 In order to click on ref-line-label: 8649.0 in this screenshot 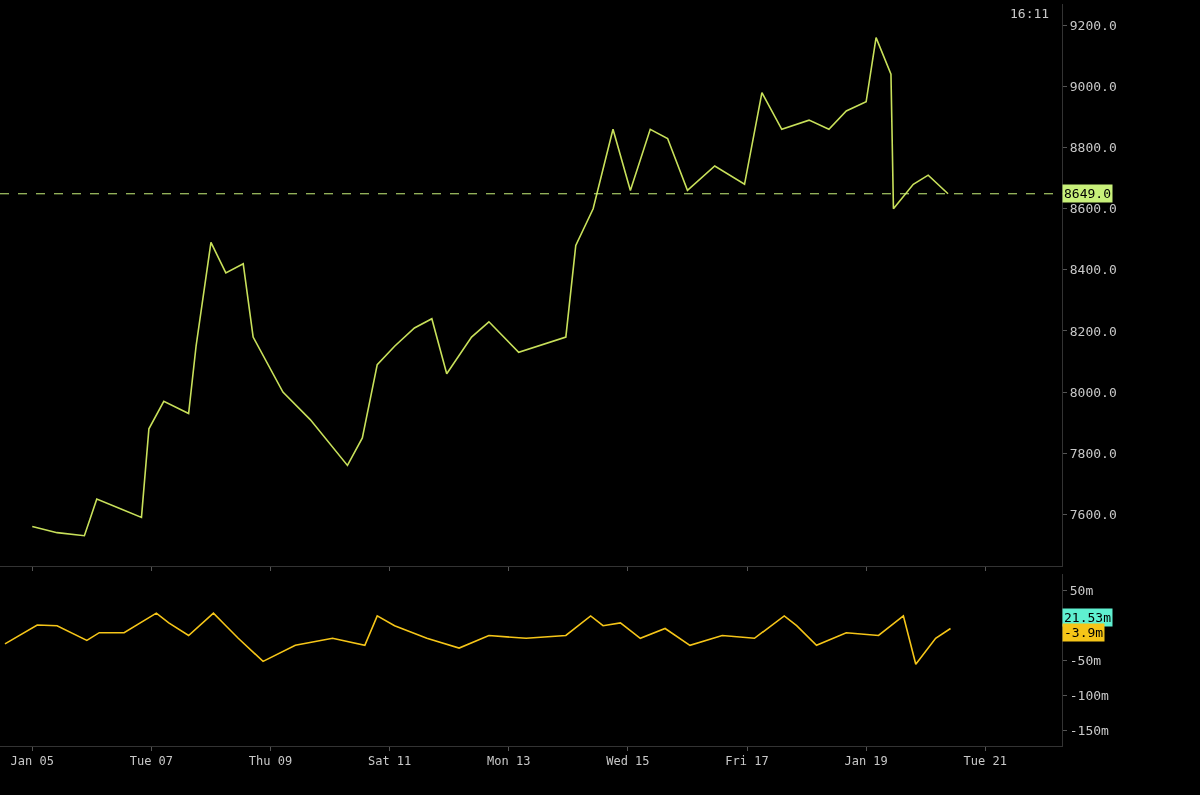, I will do `click(1087, 193)`.